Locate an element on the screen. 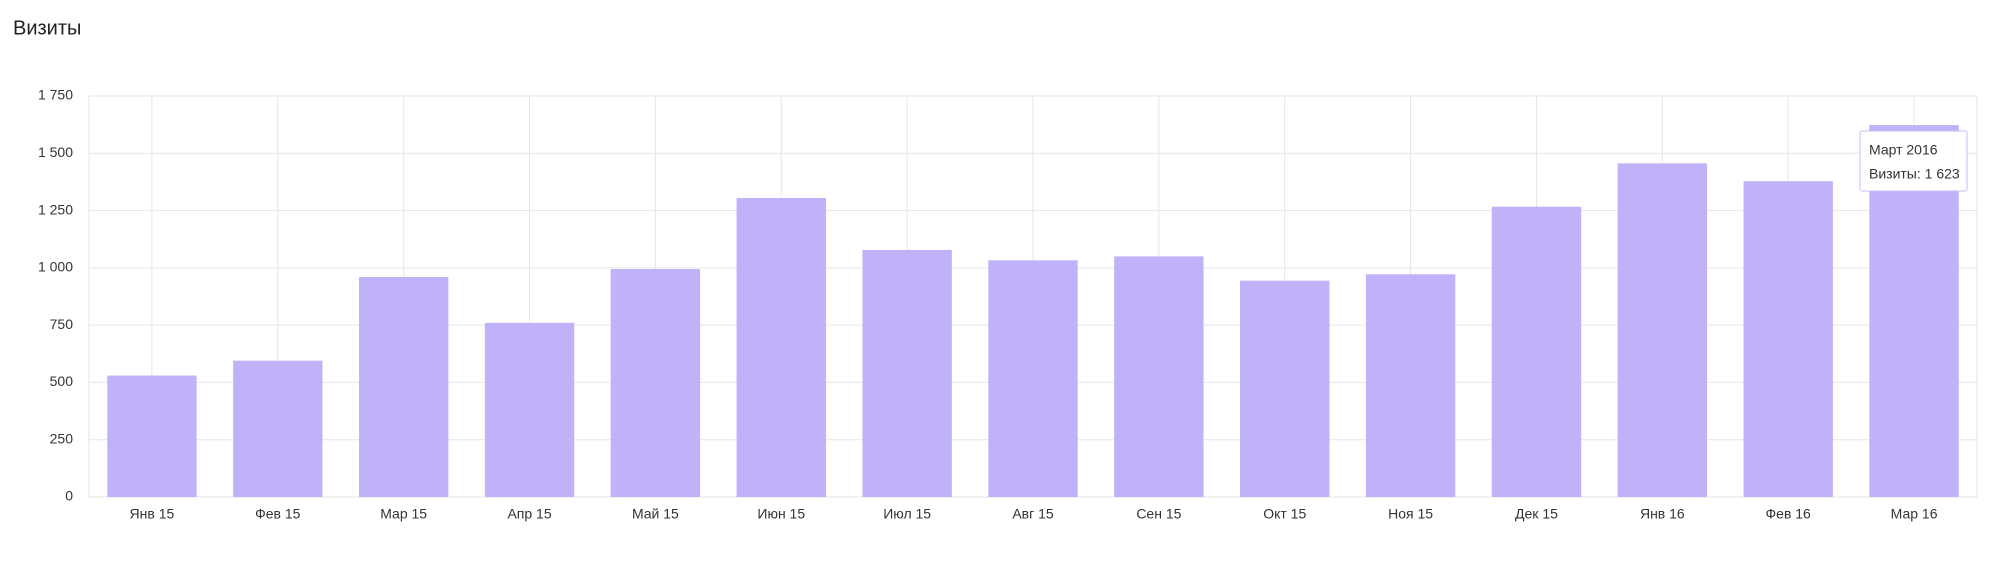 The image size is (2000, 568). x-tick-label: Апр 15 is located at coordinates (529, 514).